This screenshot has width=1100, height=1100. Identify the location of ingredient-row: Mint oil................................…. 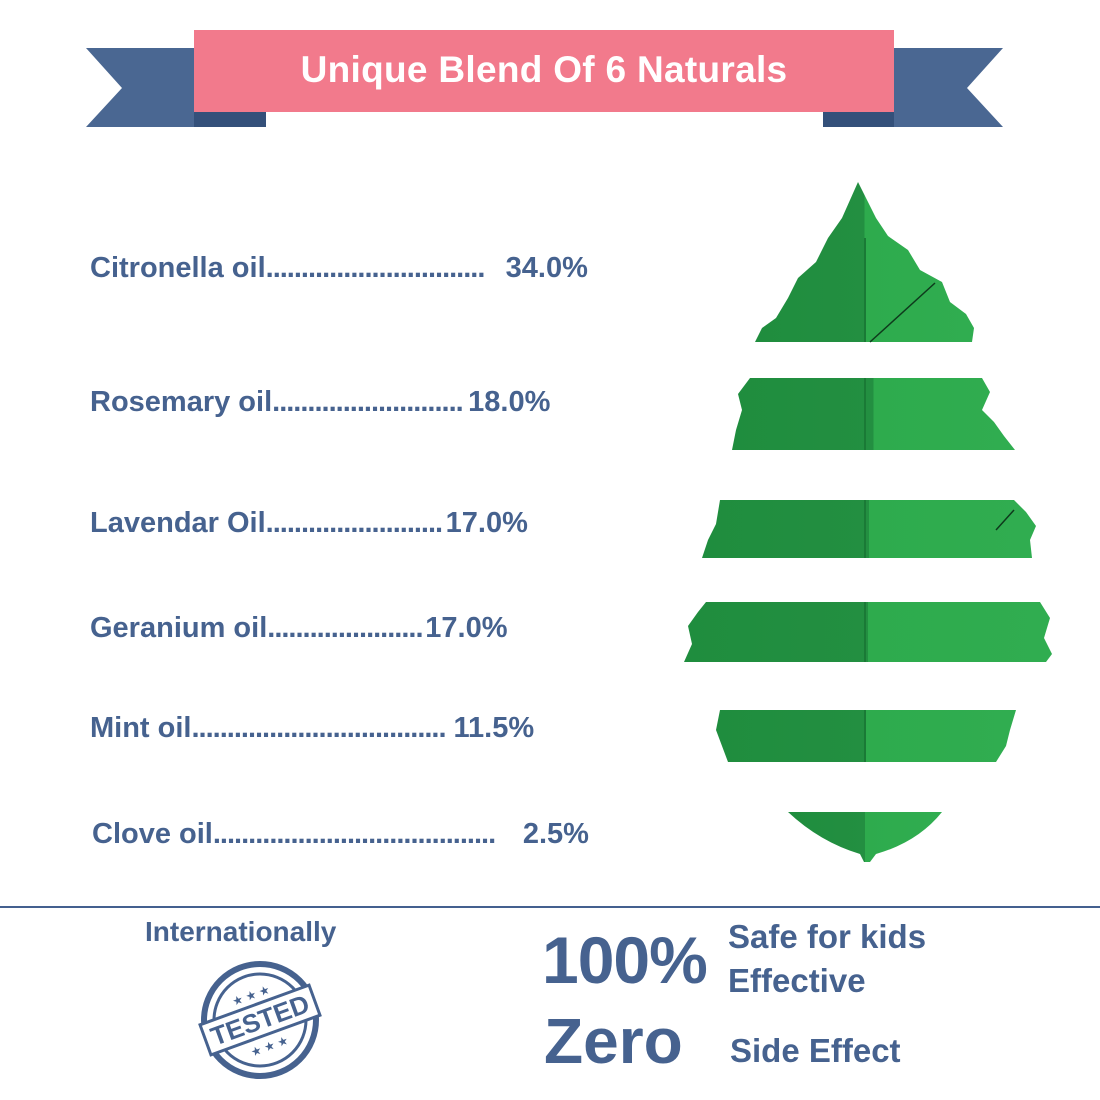
(312, 728).